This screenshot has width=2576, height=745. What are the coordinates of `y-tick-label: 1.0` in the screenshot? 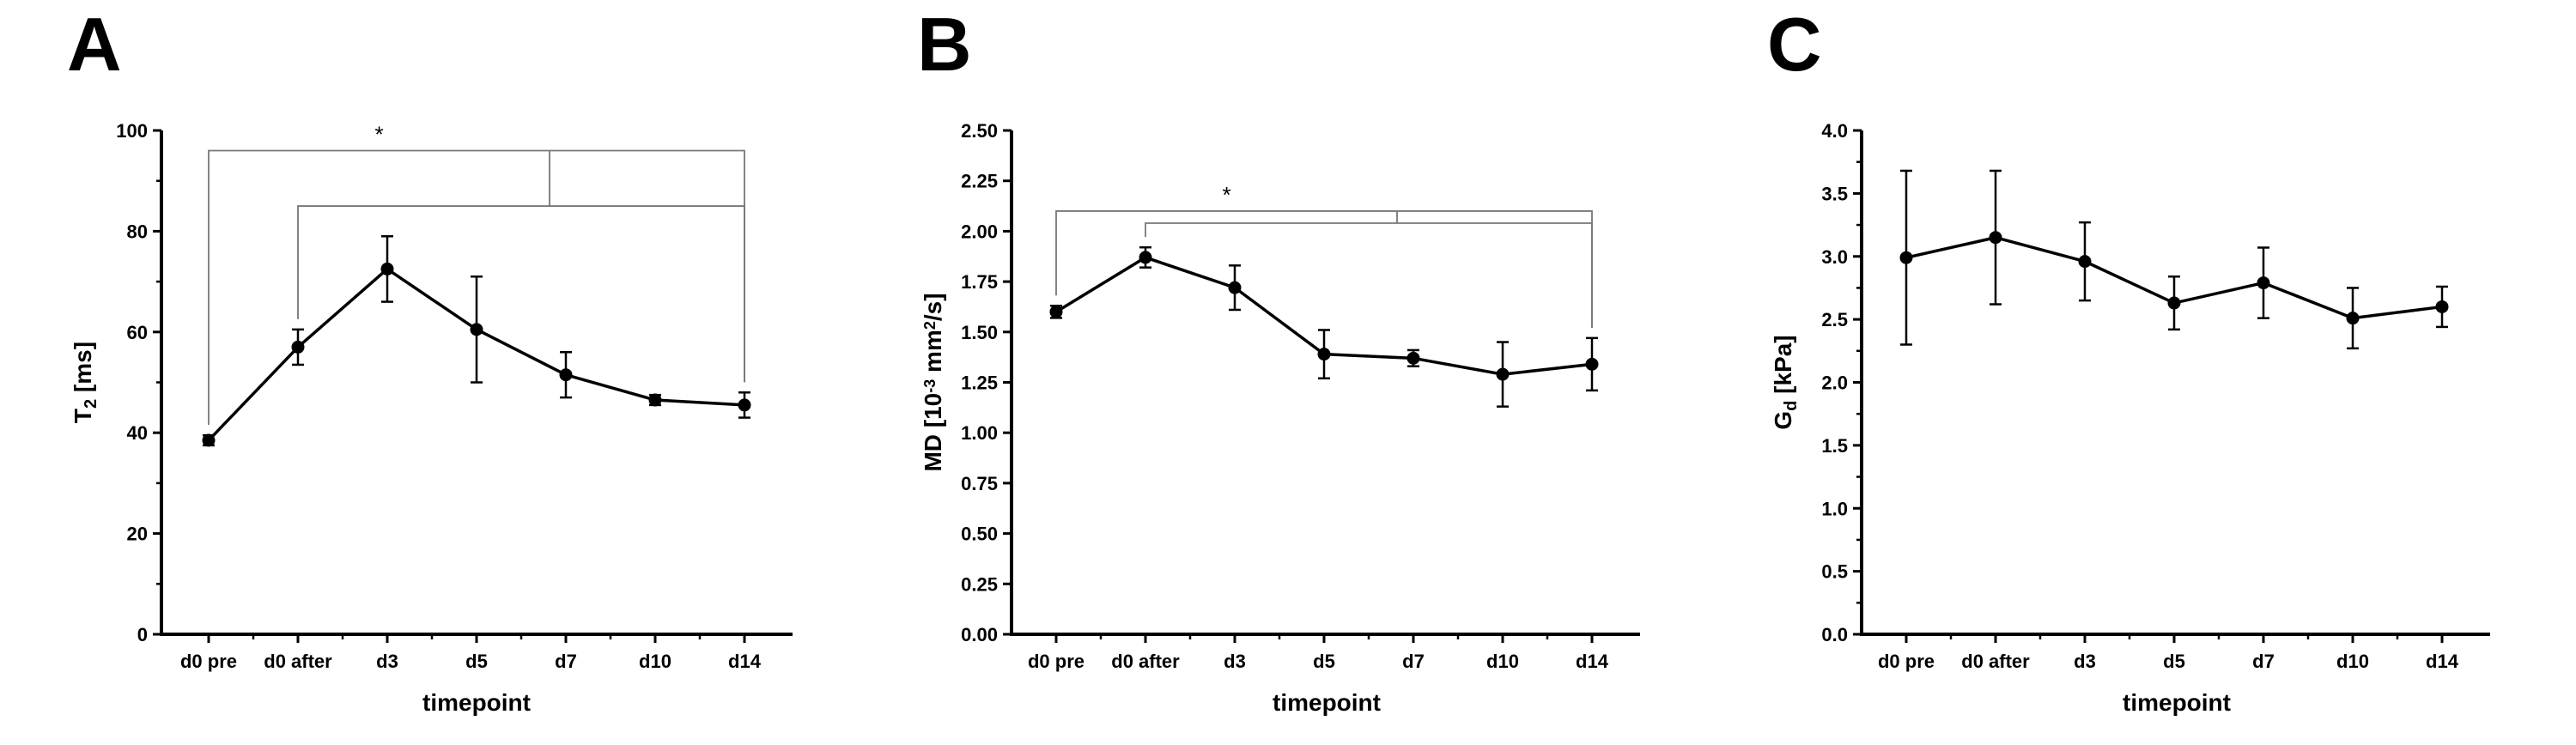 It's located at (1835, 508).